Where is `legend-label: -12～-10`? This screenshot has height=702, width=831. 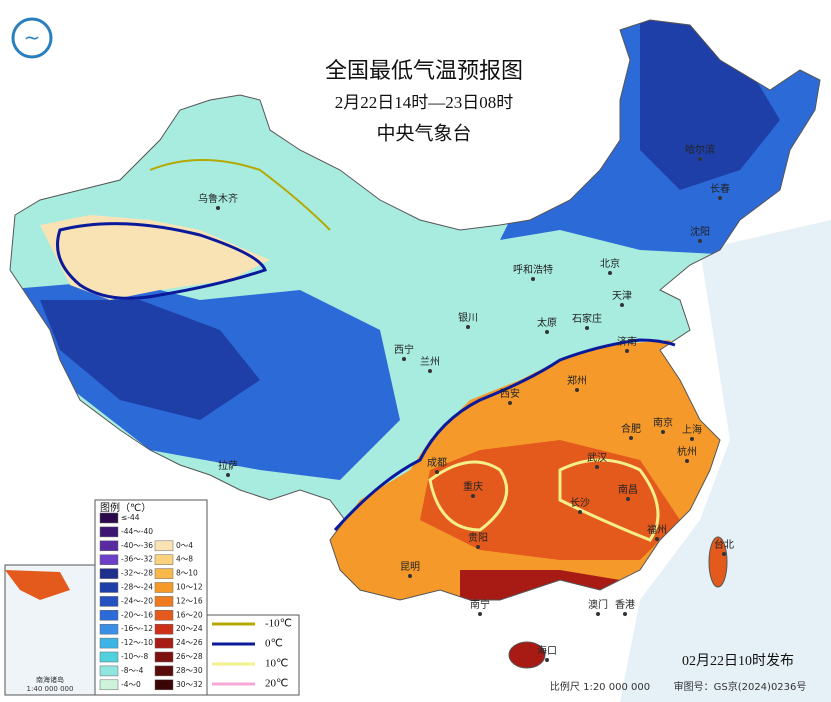 legend-label: -12～-10 is located at coordinates (137, 642).